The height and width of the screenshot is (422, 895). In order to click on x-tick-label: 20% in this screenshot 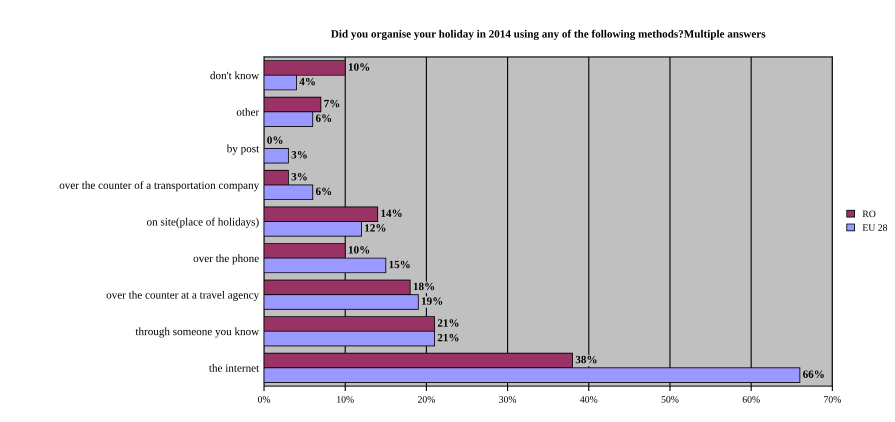, I will do `click(426, 399)`.